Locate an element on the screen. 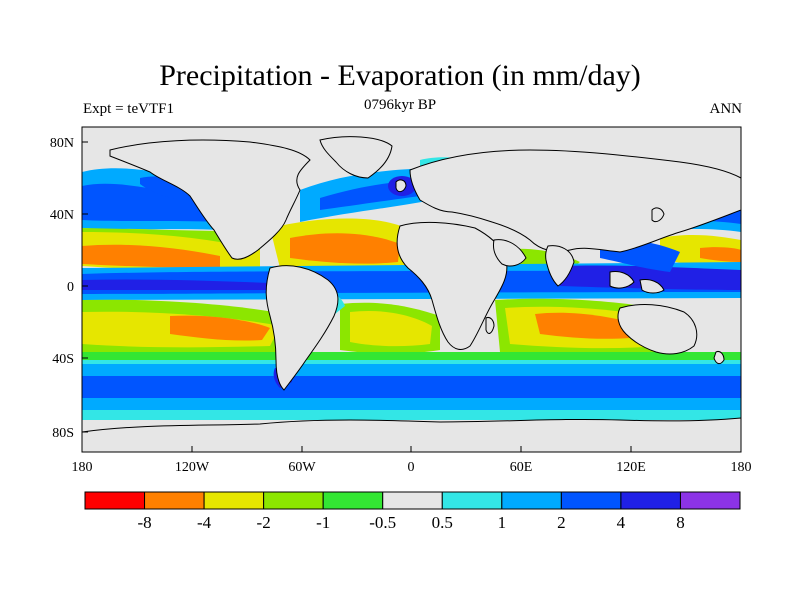  experiment-label: Expt = teVTF1 is located at coordinates (128, 109).